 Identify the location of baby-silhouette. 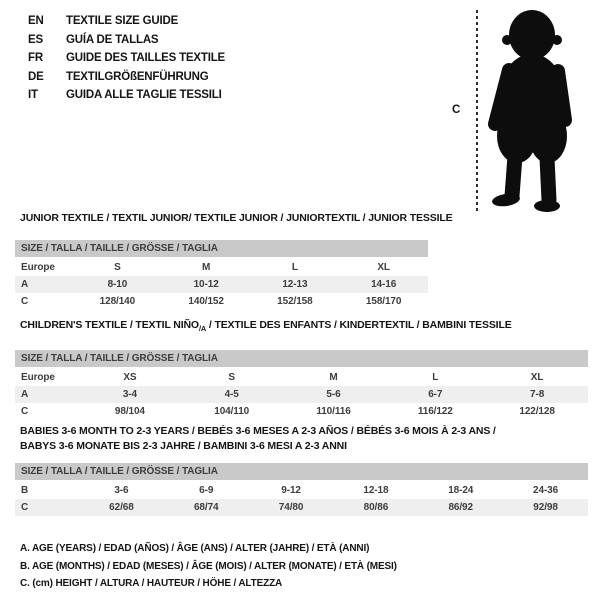
(530, 111).